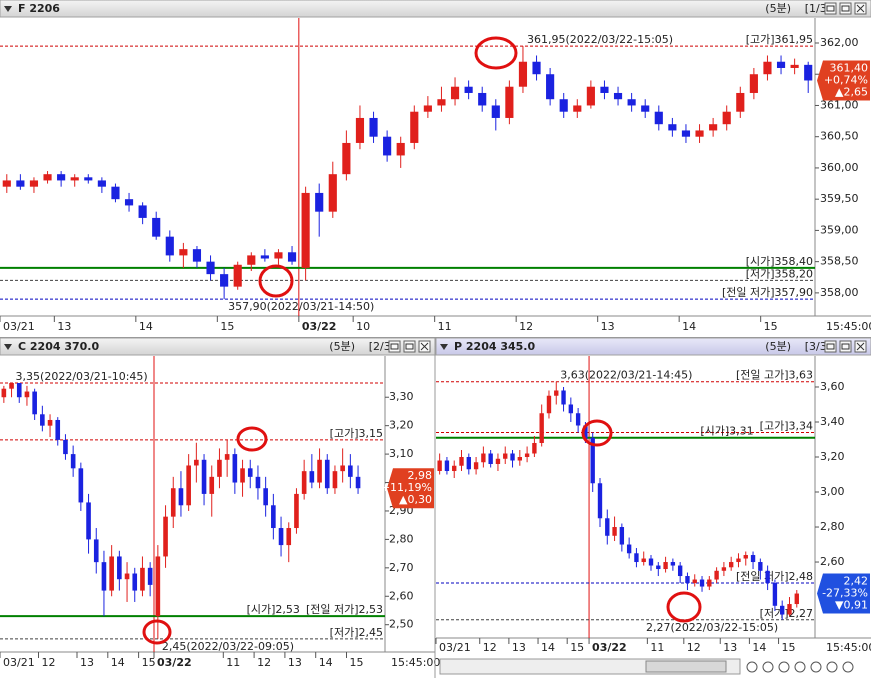 This screenshot has width=871, height=678. Describe the element at coordinates (445, 326) in the screenshot. I see `x-tick-label: 11` at that location.